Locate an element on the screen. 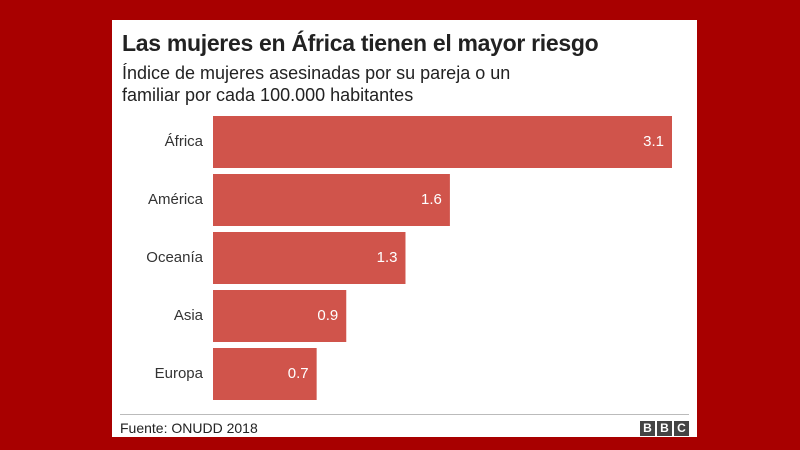 This screenshot has width=800, height=450. value-label: 1.3 is located at coordinates (387, 257).